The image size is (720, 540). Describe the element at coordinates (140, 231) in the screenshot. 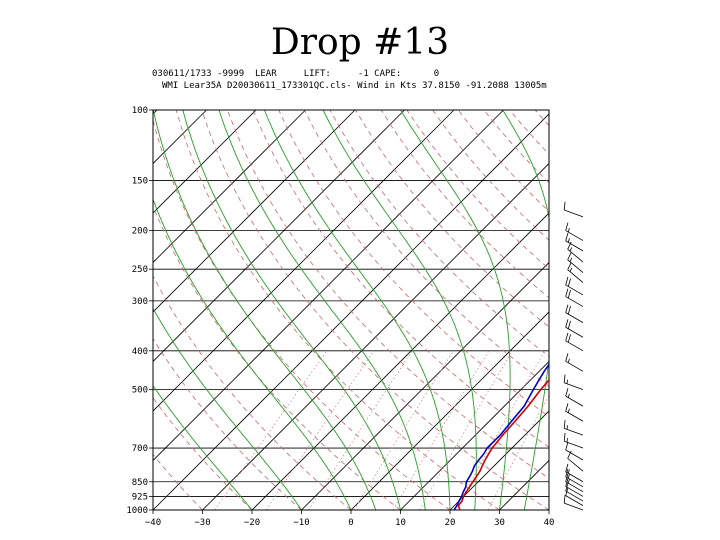

I see `pressure-tick-label: 200` at that location.